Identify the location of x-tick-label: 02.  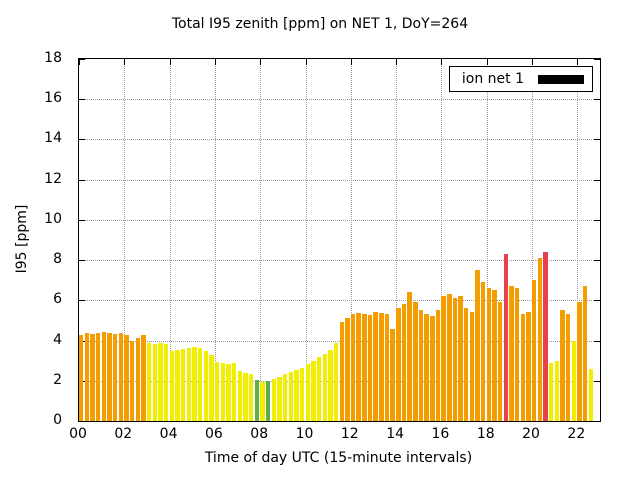
(123, 434).